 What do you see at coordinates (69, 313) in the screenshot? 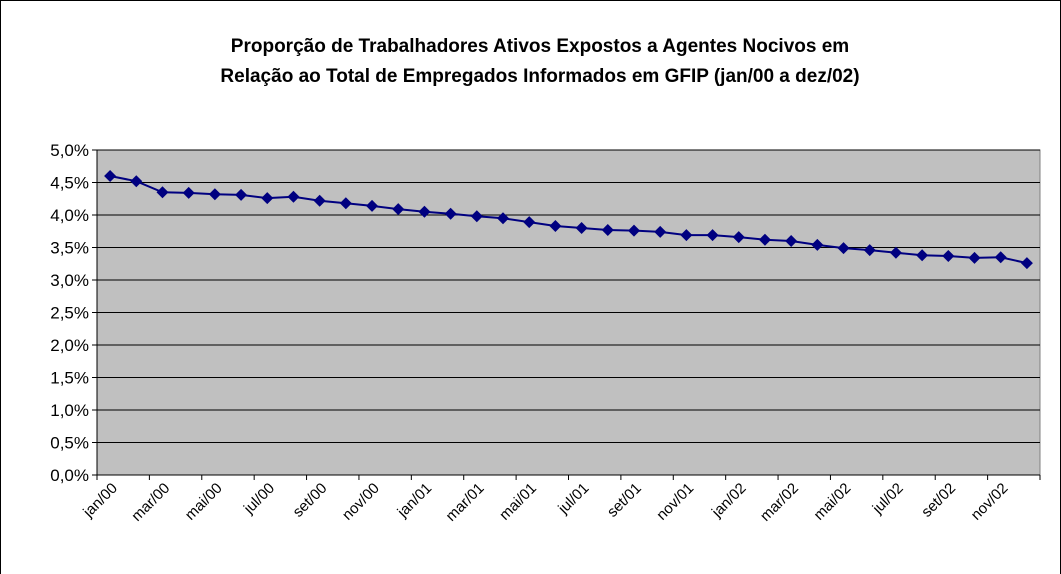
I see `y-tick-label: 2,5%` at bounding box center [69, 313].